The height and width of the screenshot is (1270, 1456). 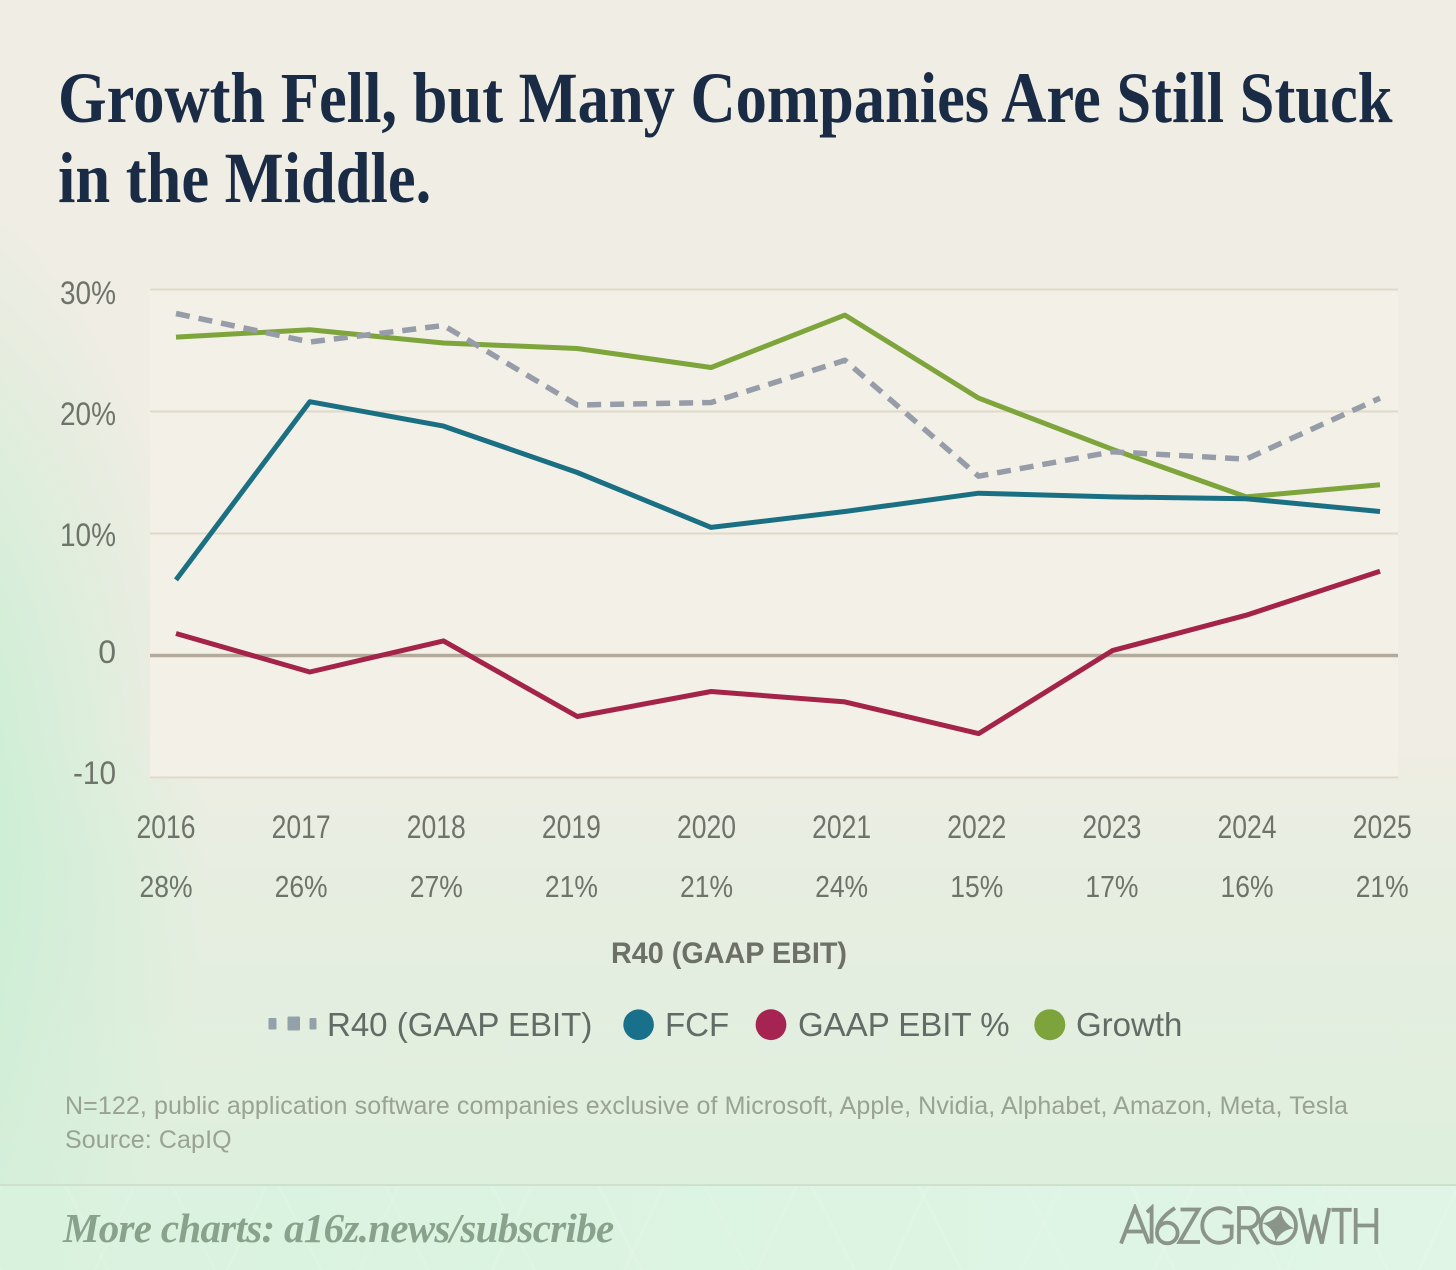 I want to click on svg-text: 2021, so click(x=841, y=827).